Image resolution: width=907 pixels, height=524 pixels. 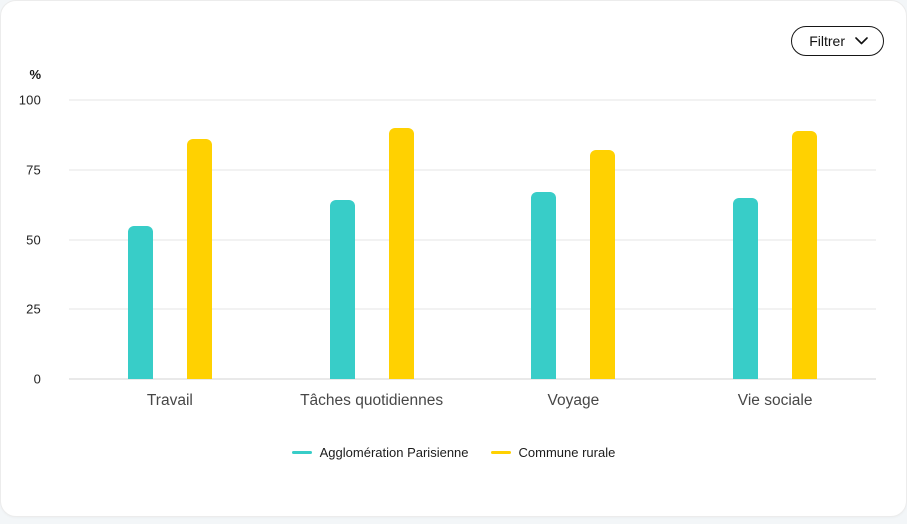 I want to click on bar-commune-rurale-taches-quotidiennes, so click(x=401, y=253).